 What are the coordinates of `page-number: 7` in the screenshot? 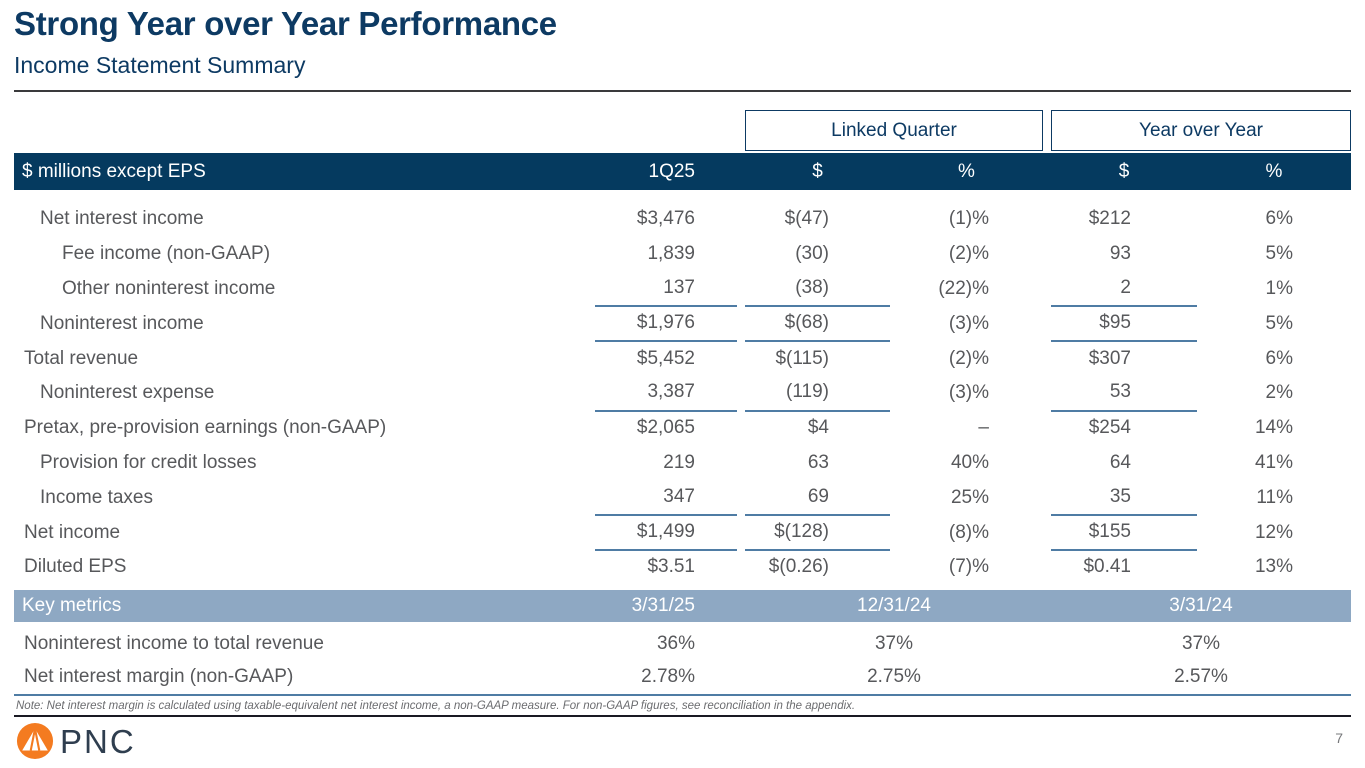 It's located at (1339, 738).